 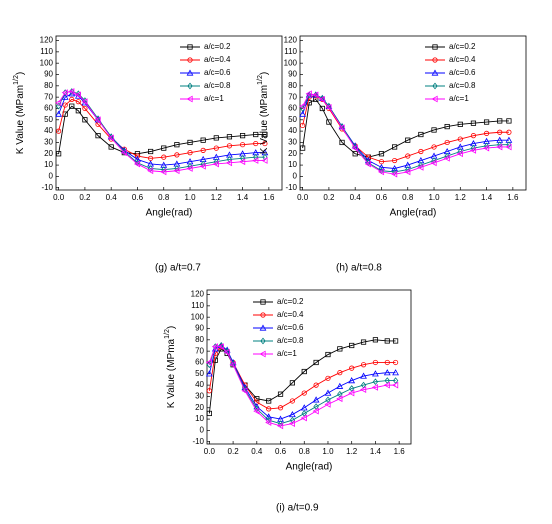 What do you see at coordinates (199, 407) in the screenshot?
I see `y-tick-label: 20` at bounding box center [199, 407].